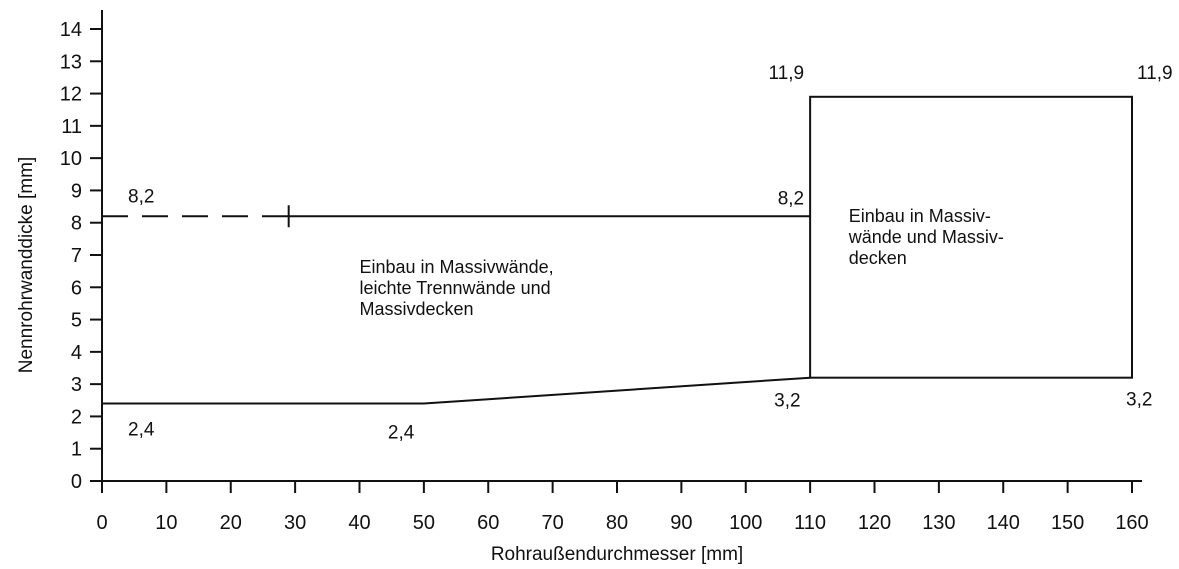 The width and height of the screenshot is (1179, 569). Describe the element at coordinates (71, 159) in the screenshot. I see `y-tick-label-10: 10` at that location.